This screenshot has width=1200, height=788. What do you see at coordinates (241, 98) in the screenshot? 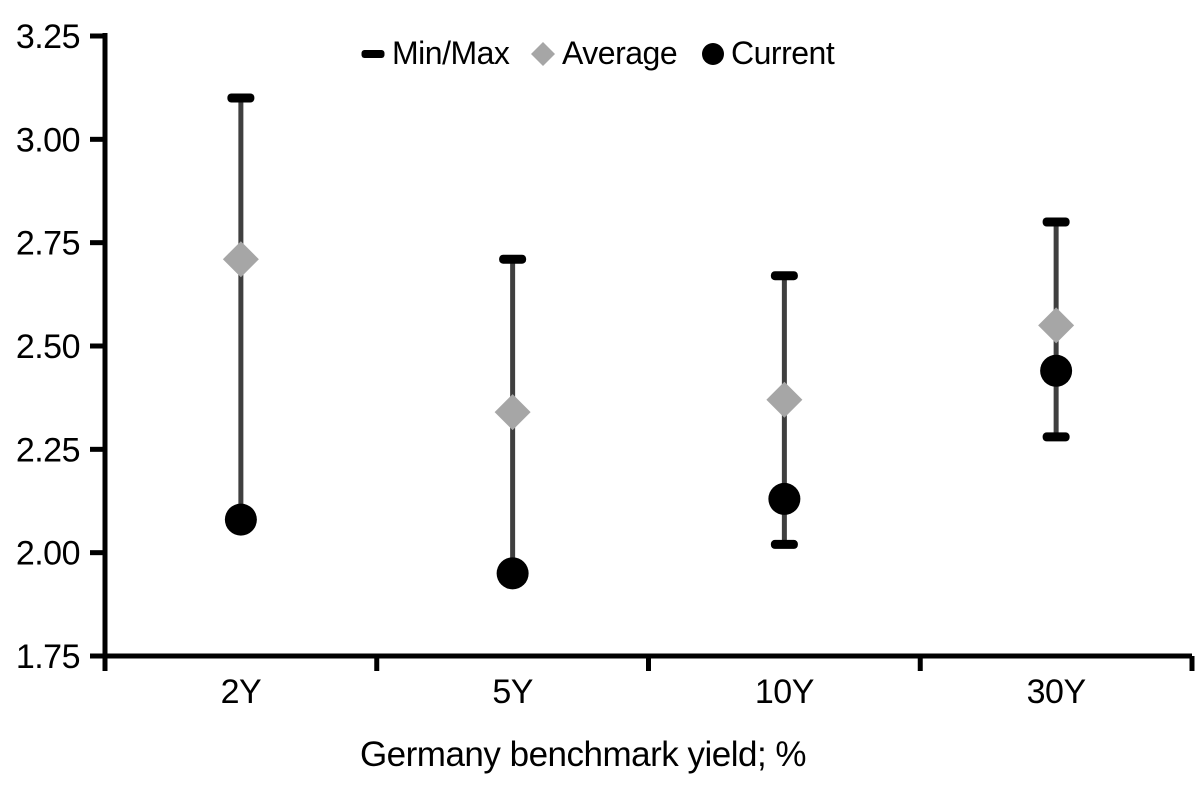
I see `max-cap-2Y` at bounding box center [241, 98].